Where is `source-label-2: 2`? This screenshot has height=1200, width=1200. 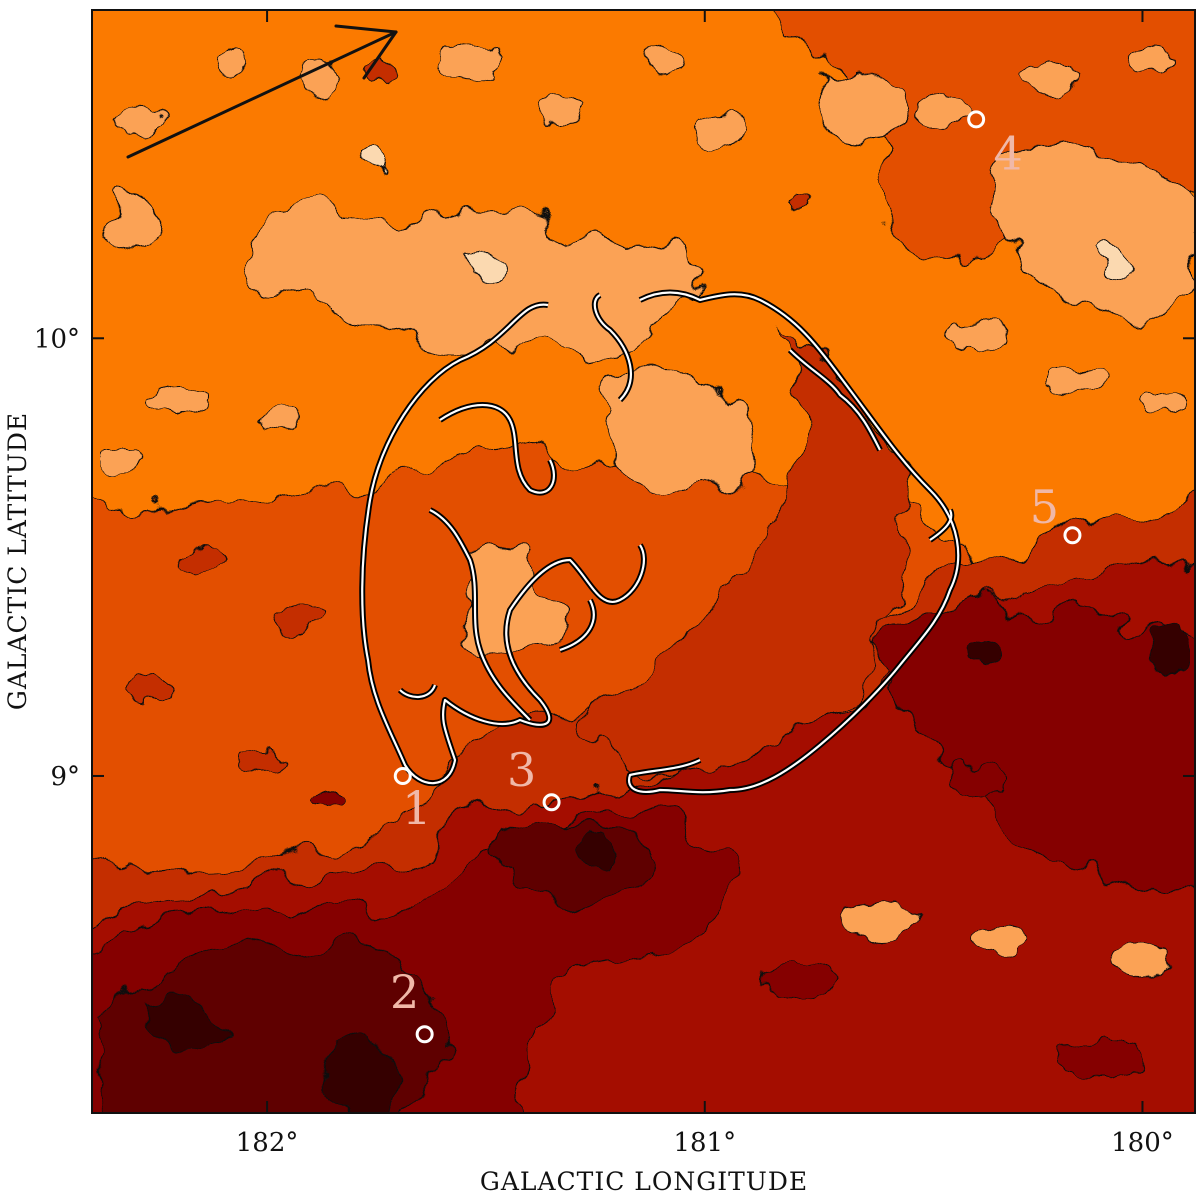
source-label-2: 2 is located at coordinates (404, 992).